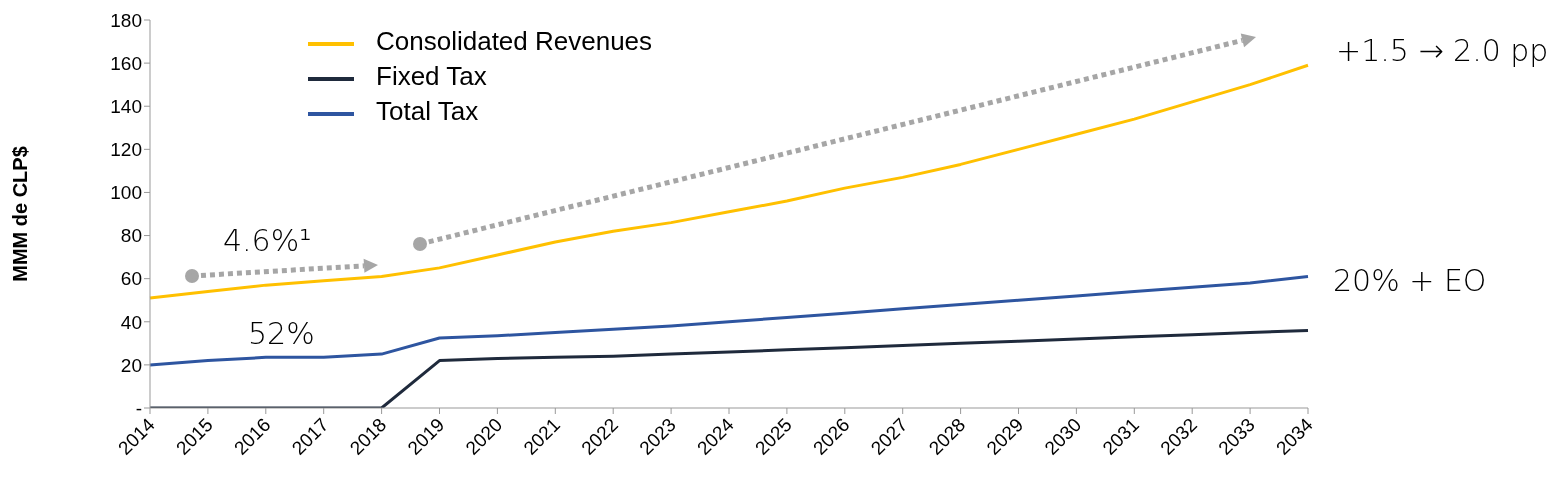 The height and width of the screenshot is (490, 1562). I want to click on legend-label: Total Tax, so click(427, 111).